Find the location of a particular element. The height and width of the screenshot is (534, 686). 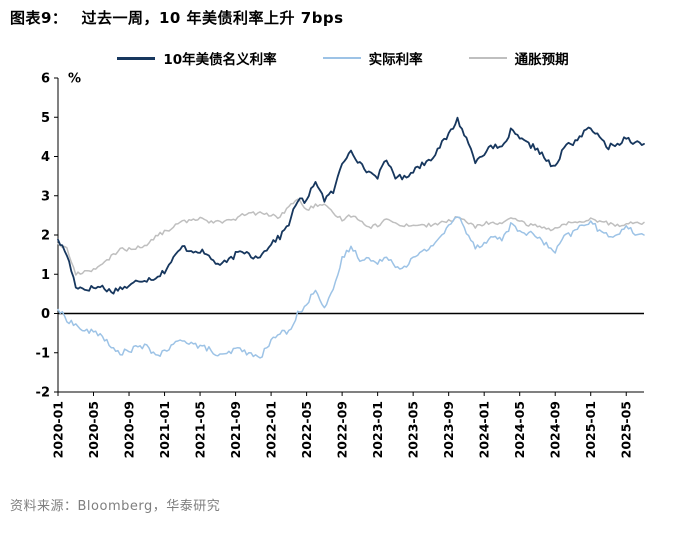

legend-item-nominal: 10年美债名义利率 is located at coordinates (197, 58).